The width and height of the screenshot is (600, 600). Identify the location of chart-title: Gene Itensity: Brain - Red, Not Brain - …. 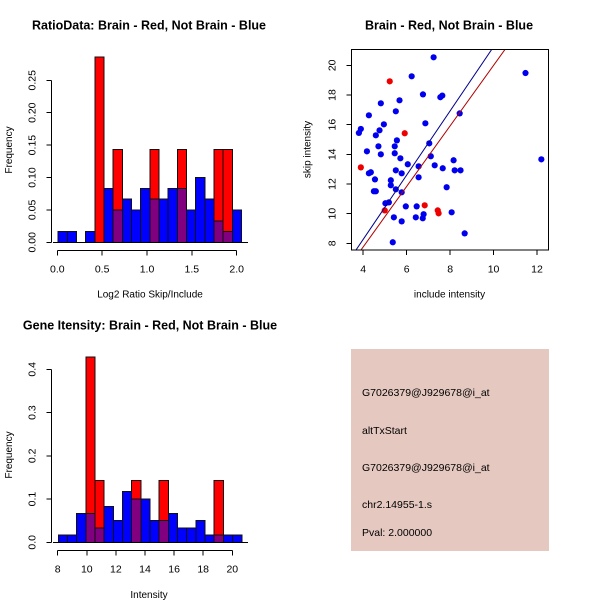
(150, 326).